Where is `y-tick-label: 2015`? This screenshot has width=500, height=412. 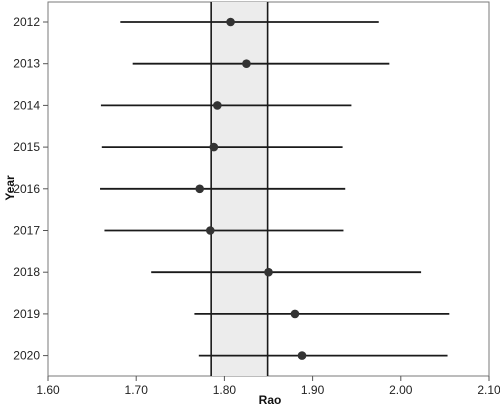
y-tick-label: 2015 is located at coordinates (26, 147).